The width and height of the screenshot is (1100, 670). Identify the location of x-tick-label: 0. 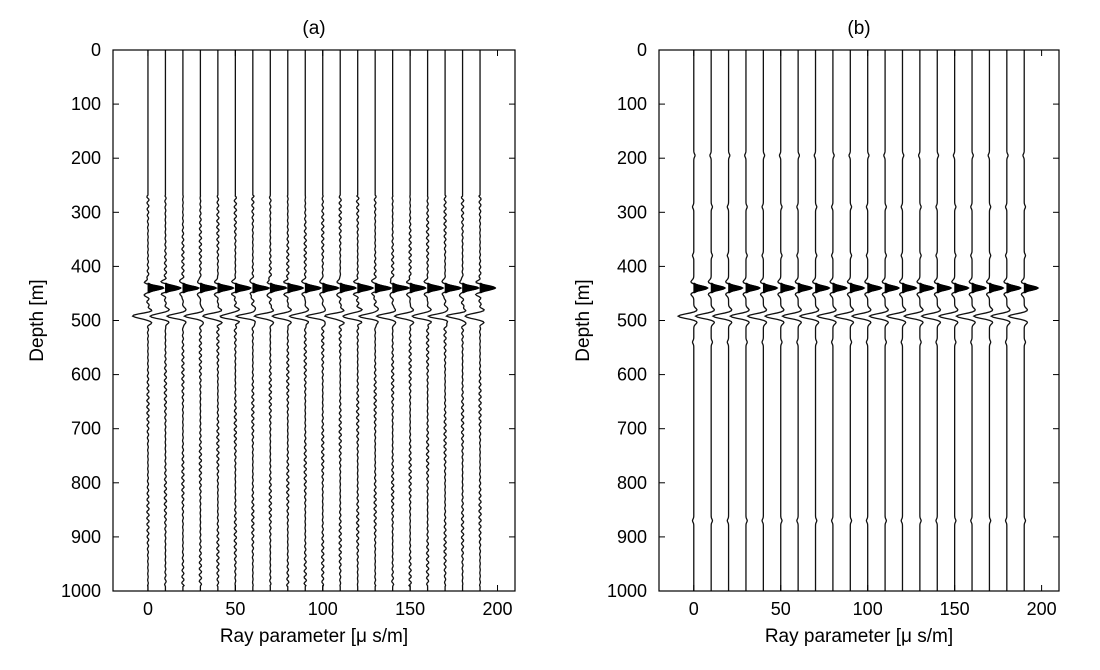
(148, 609).